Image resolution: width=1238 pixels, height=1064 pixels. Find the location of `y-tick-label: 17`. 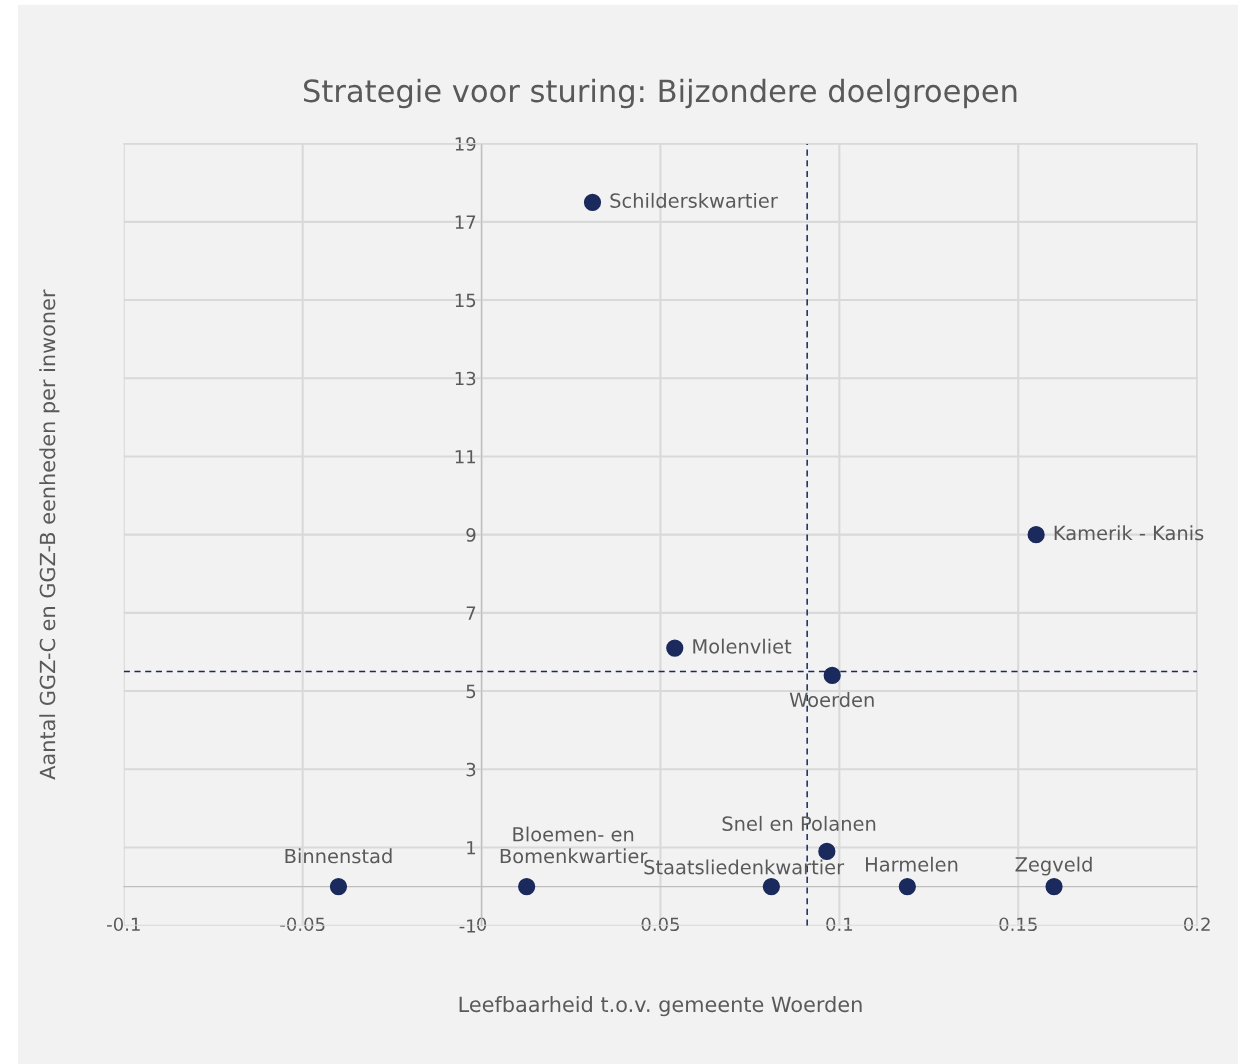

y-tick-label: 17 is located at coordinates (465, 222).